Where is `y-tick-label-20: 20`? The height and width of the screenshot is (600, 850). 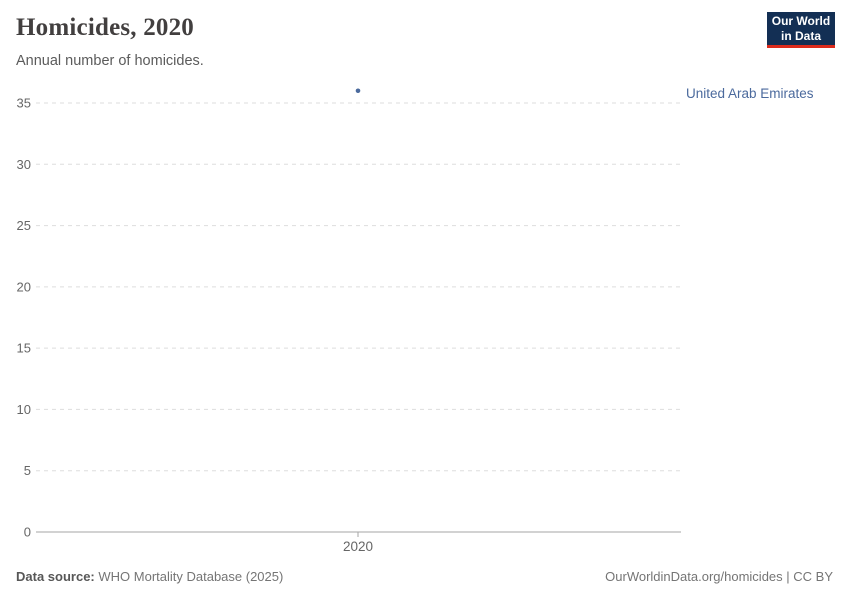 y-tick-label-20: 20 is located at coordinates (24, 286).